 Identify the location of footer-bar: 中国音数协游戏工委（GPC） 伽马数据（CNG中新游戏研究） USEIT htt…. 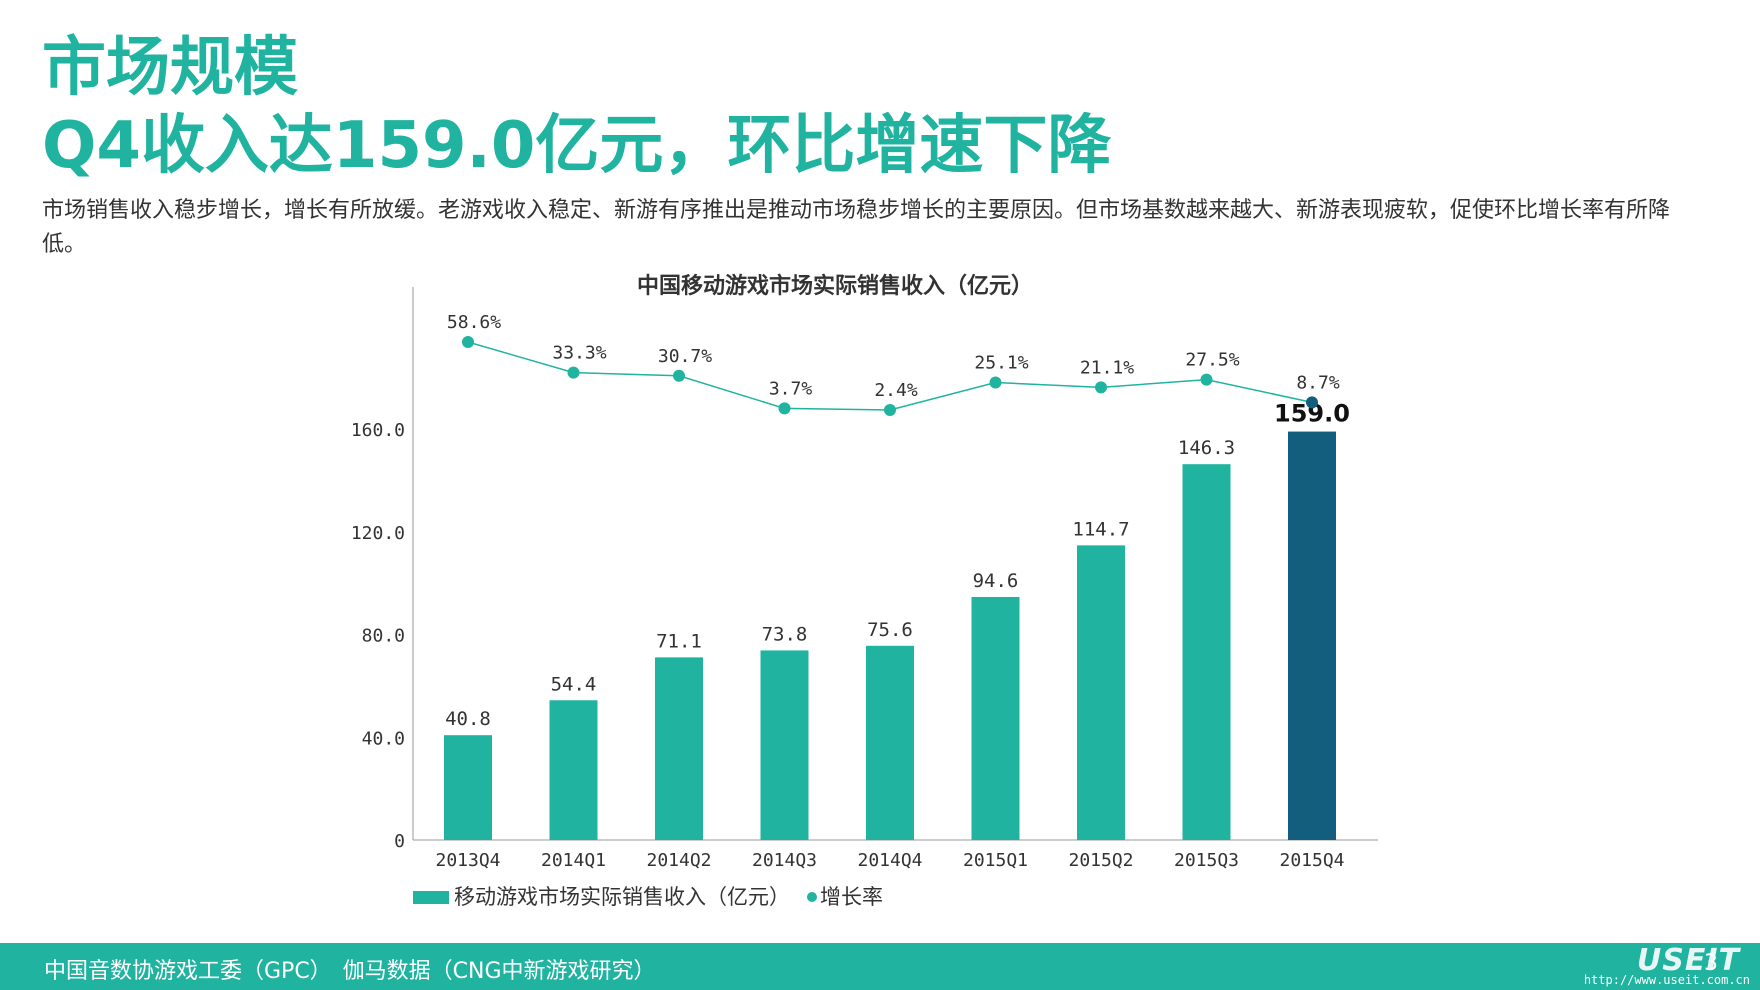
(880, 966).